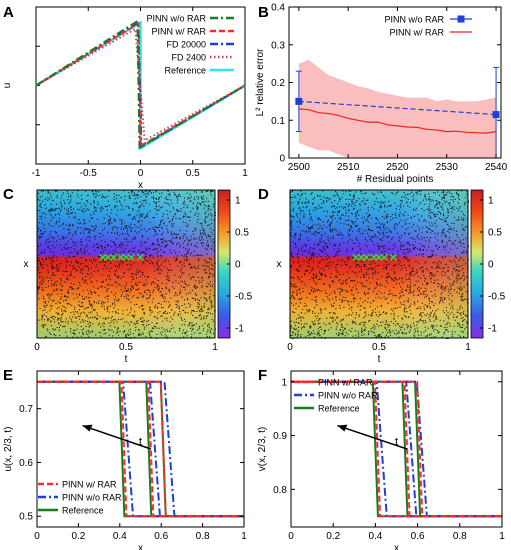  Describe the element at coordinates (284, 382) in the screenshot. I see `y-tick-label: 1` at that location.